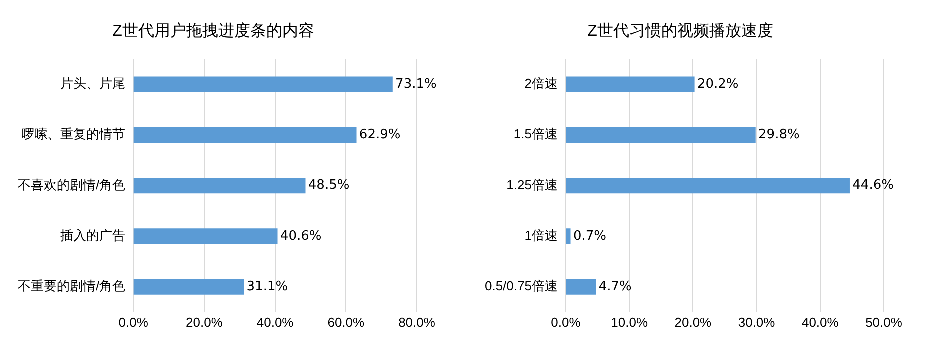  What do you see at coordinates (74, 134) in the screenshot?
I see `y-tick-label: 啰嗦、重复的情节` at bounding box center [74, 134].